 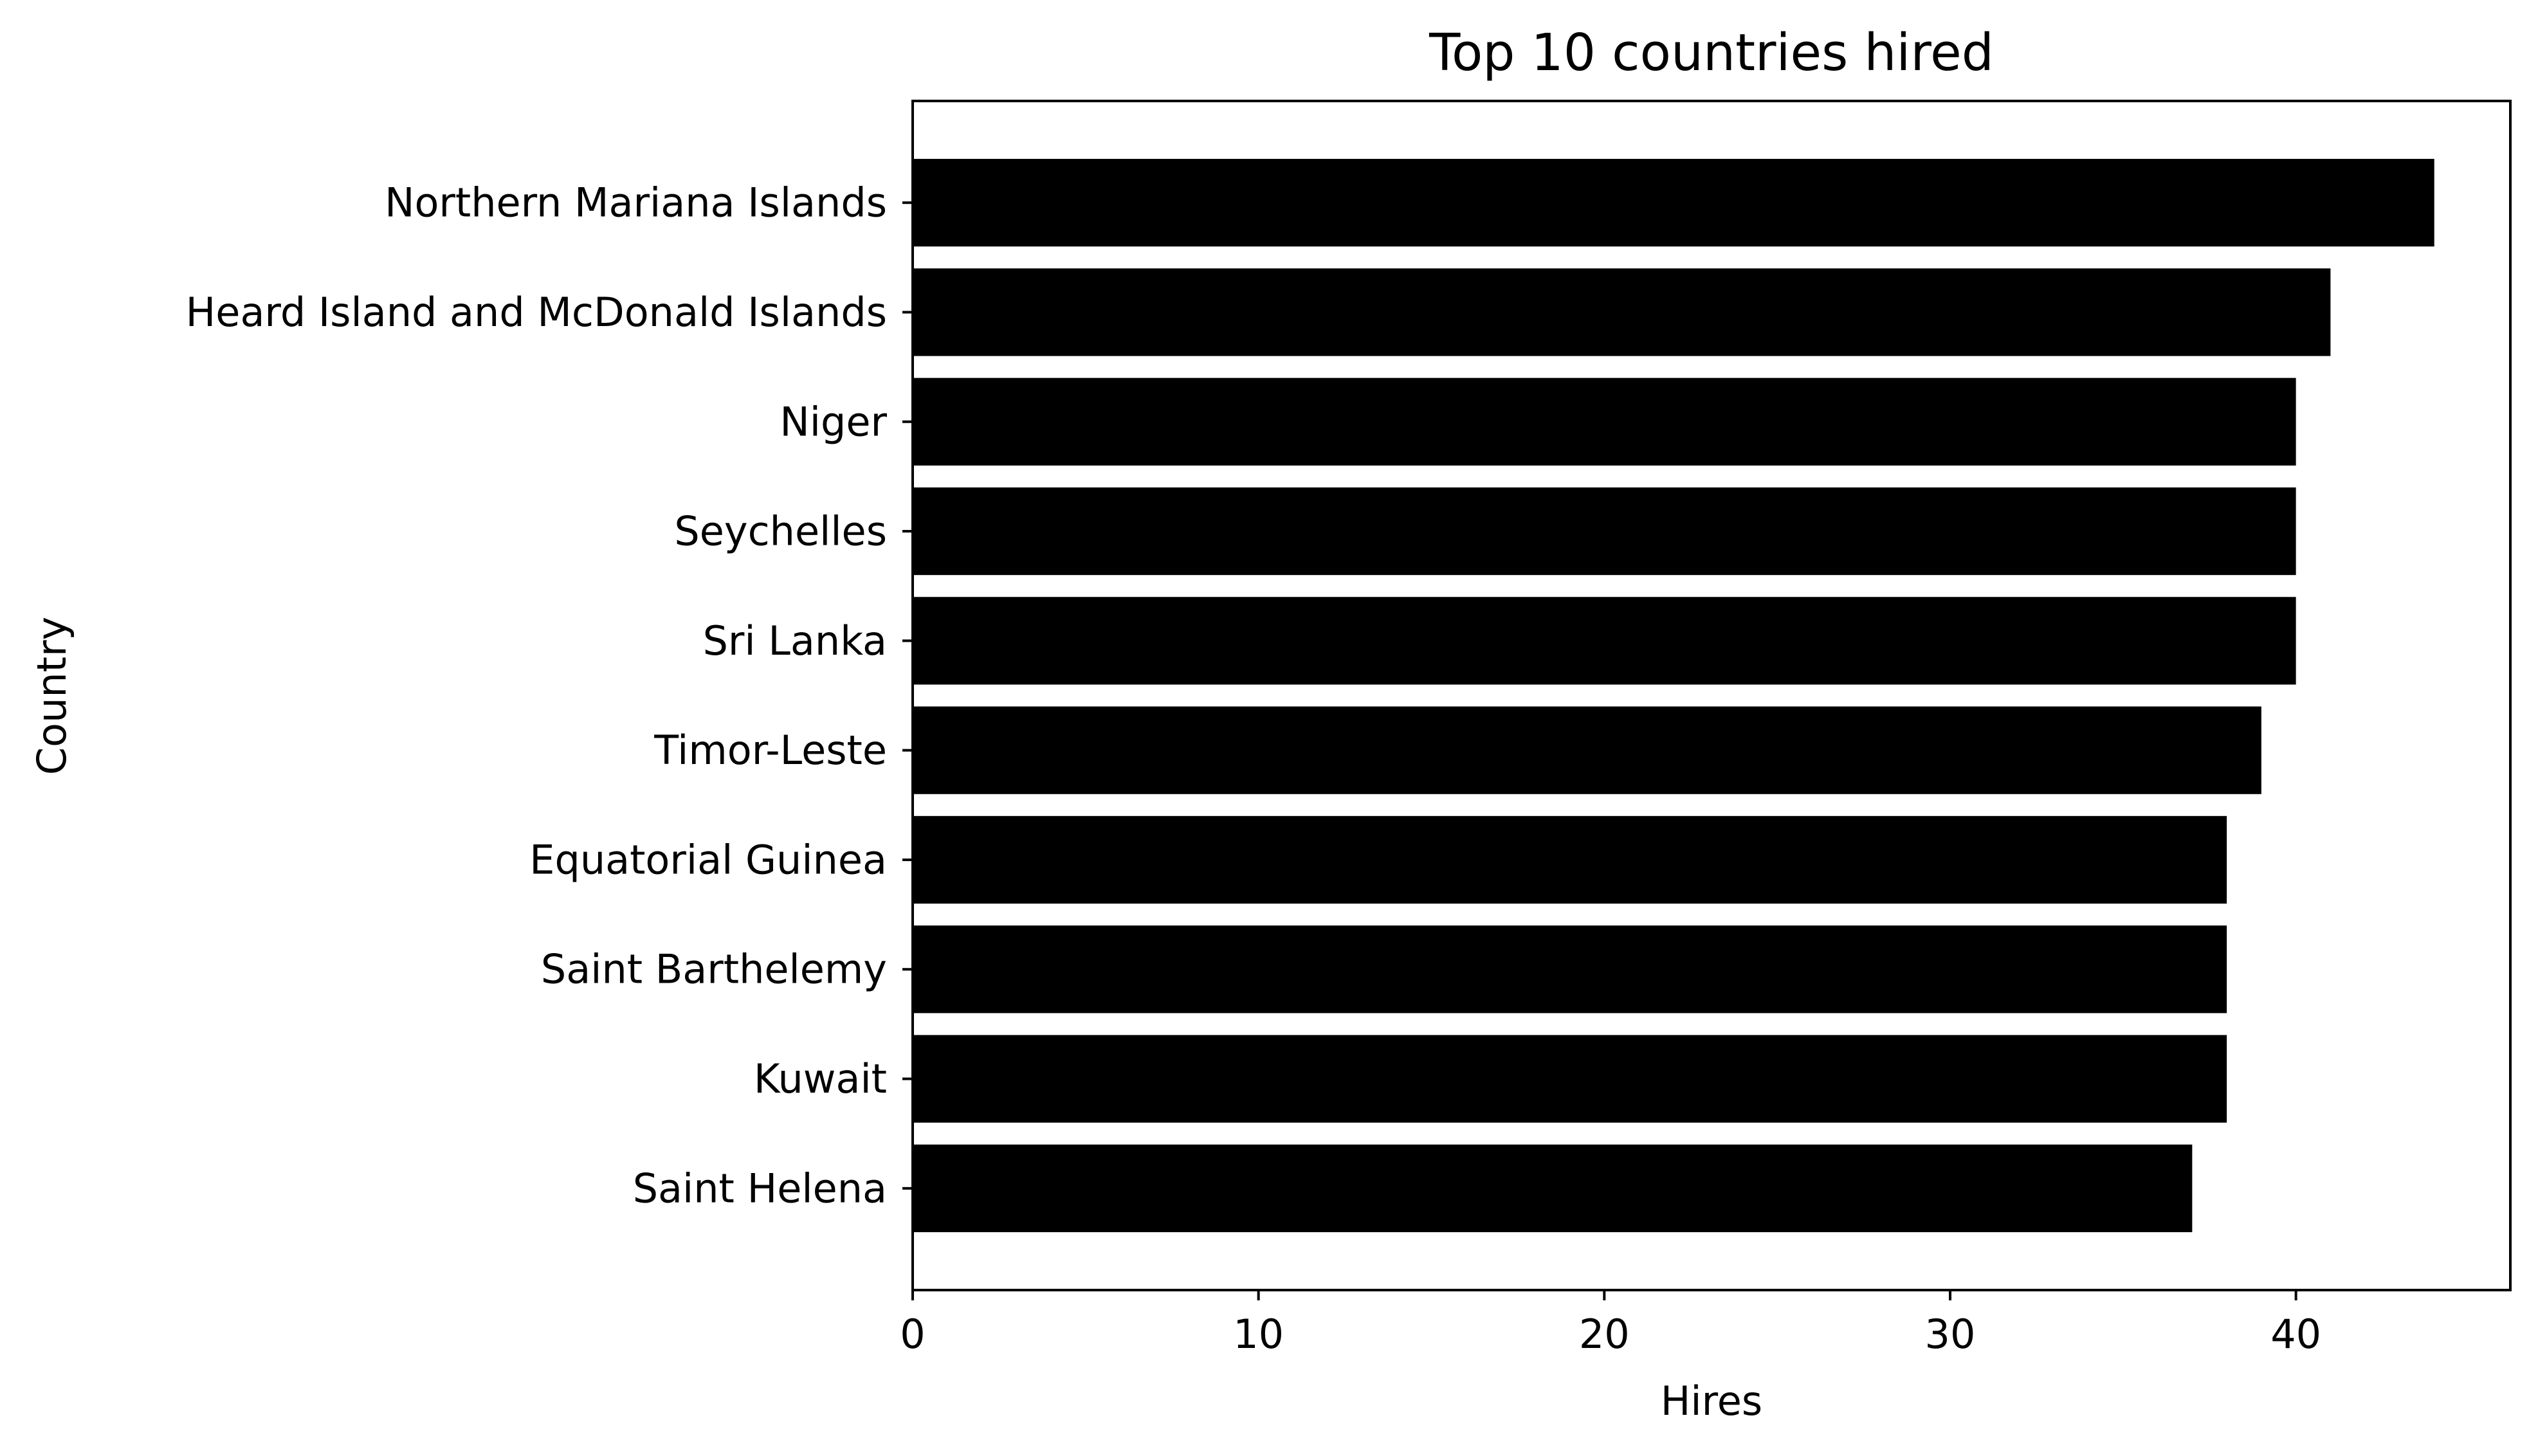 What do you see at coordinates (1950, 1334) in the screenshot?
I see `x-tick-label: 30` at bounding box center [1950, 1334].